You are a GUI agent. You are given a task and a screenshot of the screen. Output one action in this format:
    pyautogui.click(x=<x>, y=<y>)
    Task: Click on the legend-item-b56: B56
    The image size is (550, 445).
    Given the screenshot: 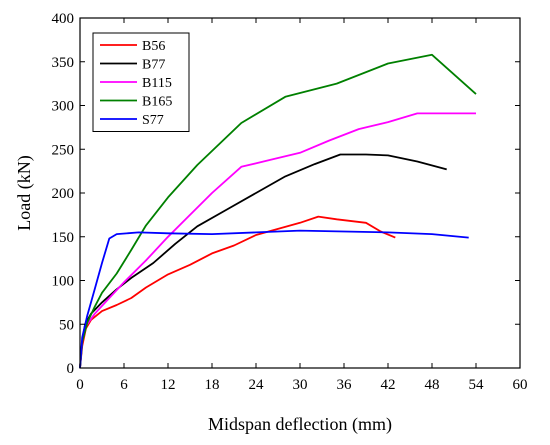 What is the action you would take?
    pyautogui.click(x=132, y=46)
    